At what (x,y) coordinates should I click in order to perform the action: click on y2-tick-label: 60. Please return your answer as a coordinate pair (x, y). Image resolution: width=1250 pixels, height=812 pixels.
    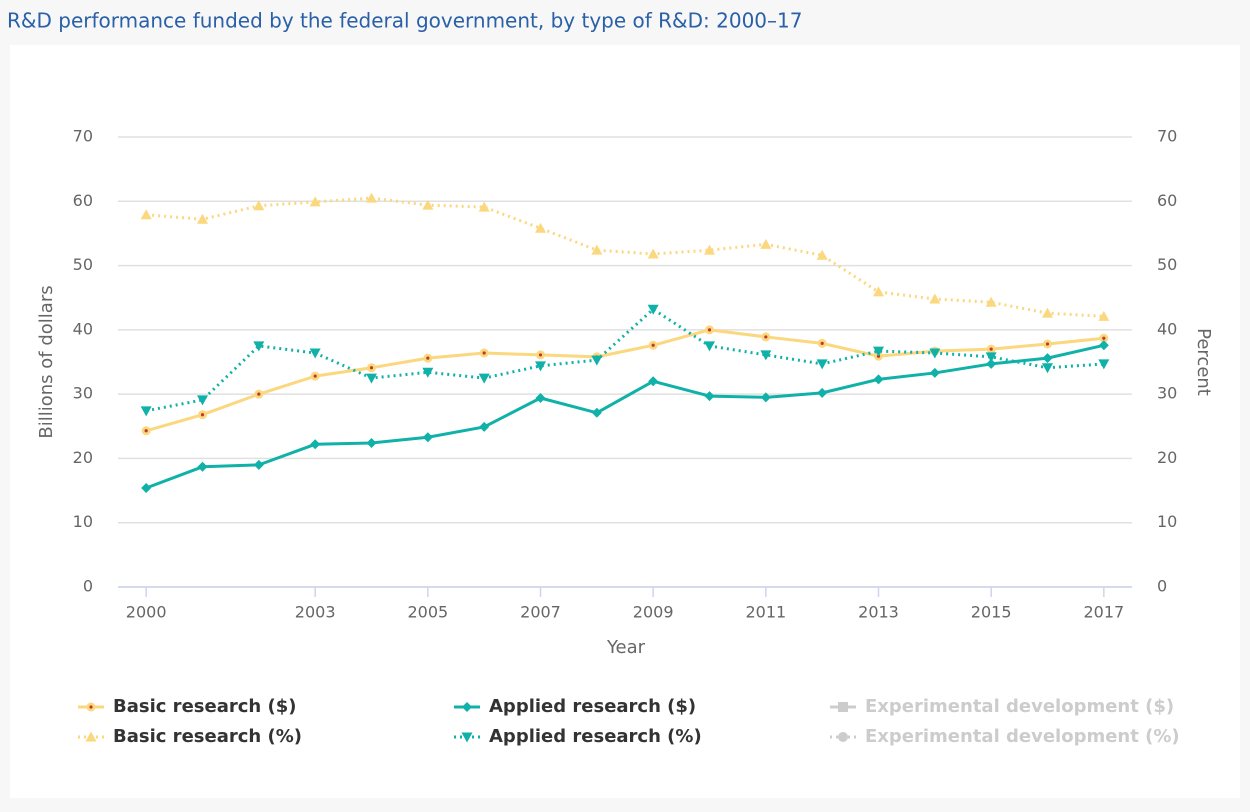
    Looking at the image, I should click on (1167, 200).